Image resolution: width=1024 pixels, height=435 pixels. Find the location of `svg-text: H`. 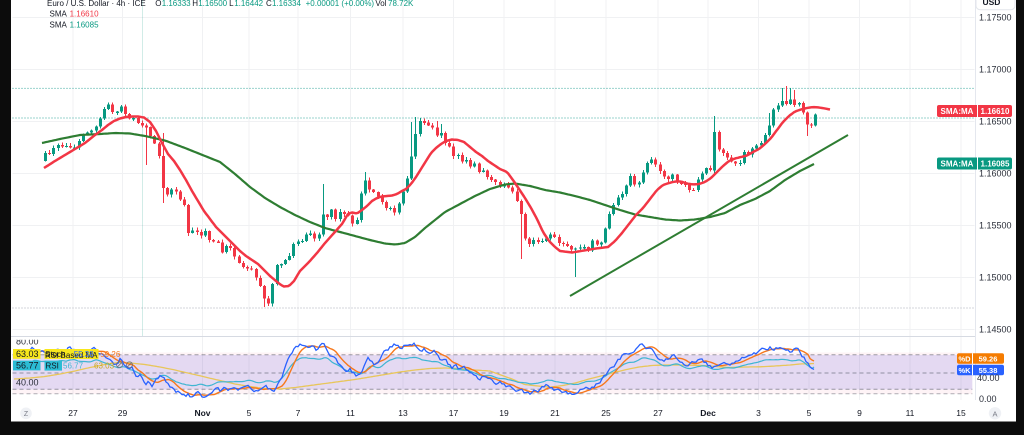

svg-text: H is located at coordinates (195, 4).